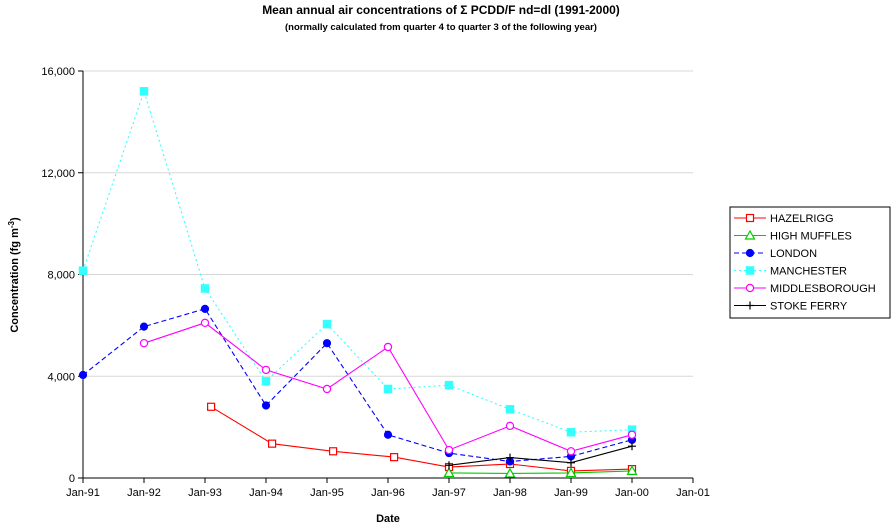 The height and width of the screenshot is (528, 893). Describe the element at coordinates (266, 493) in the screenshot. I see `x-tick-label: Jan-94` at that location.